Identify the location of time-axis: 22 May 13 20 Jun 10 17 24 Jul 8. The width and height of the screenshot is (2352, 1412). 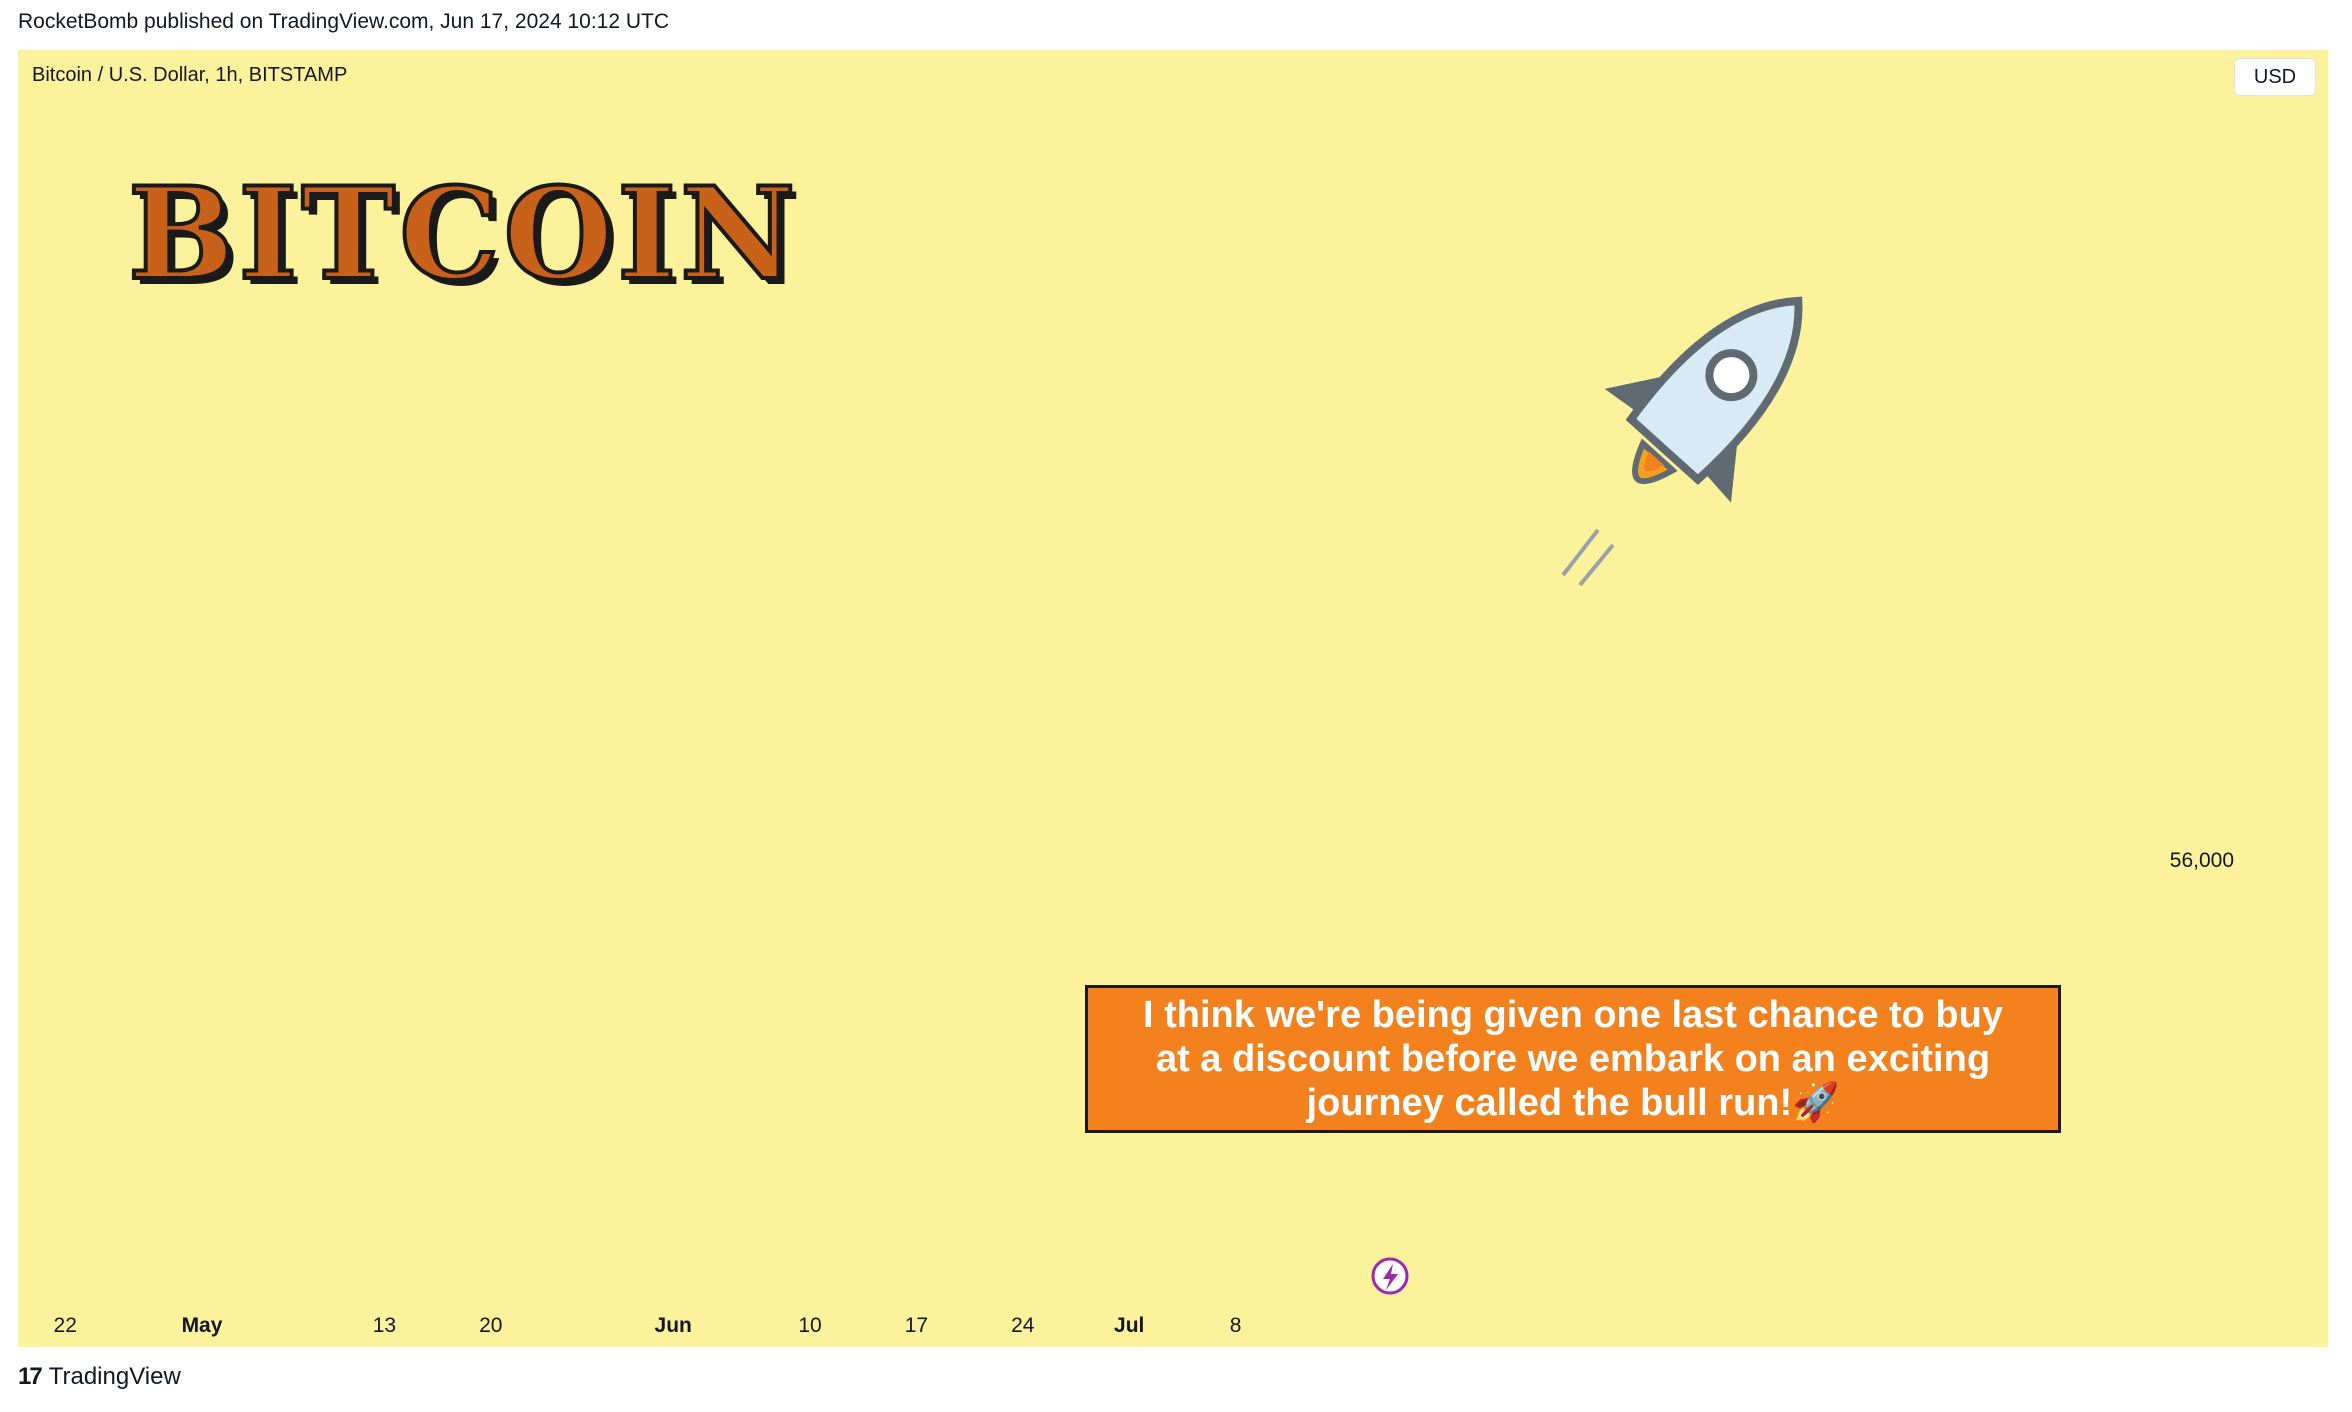
(648, 1325).